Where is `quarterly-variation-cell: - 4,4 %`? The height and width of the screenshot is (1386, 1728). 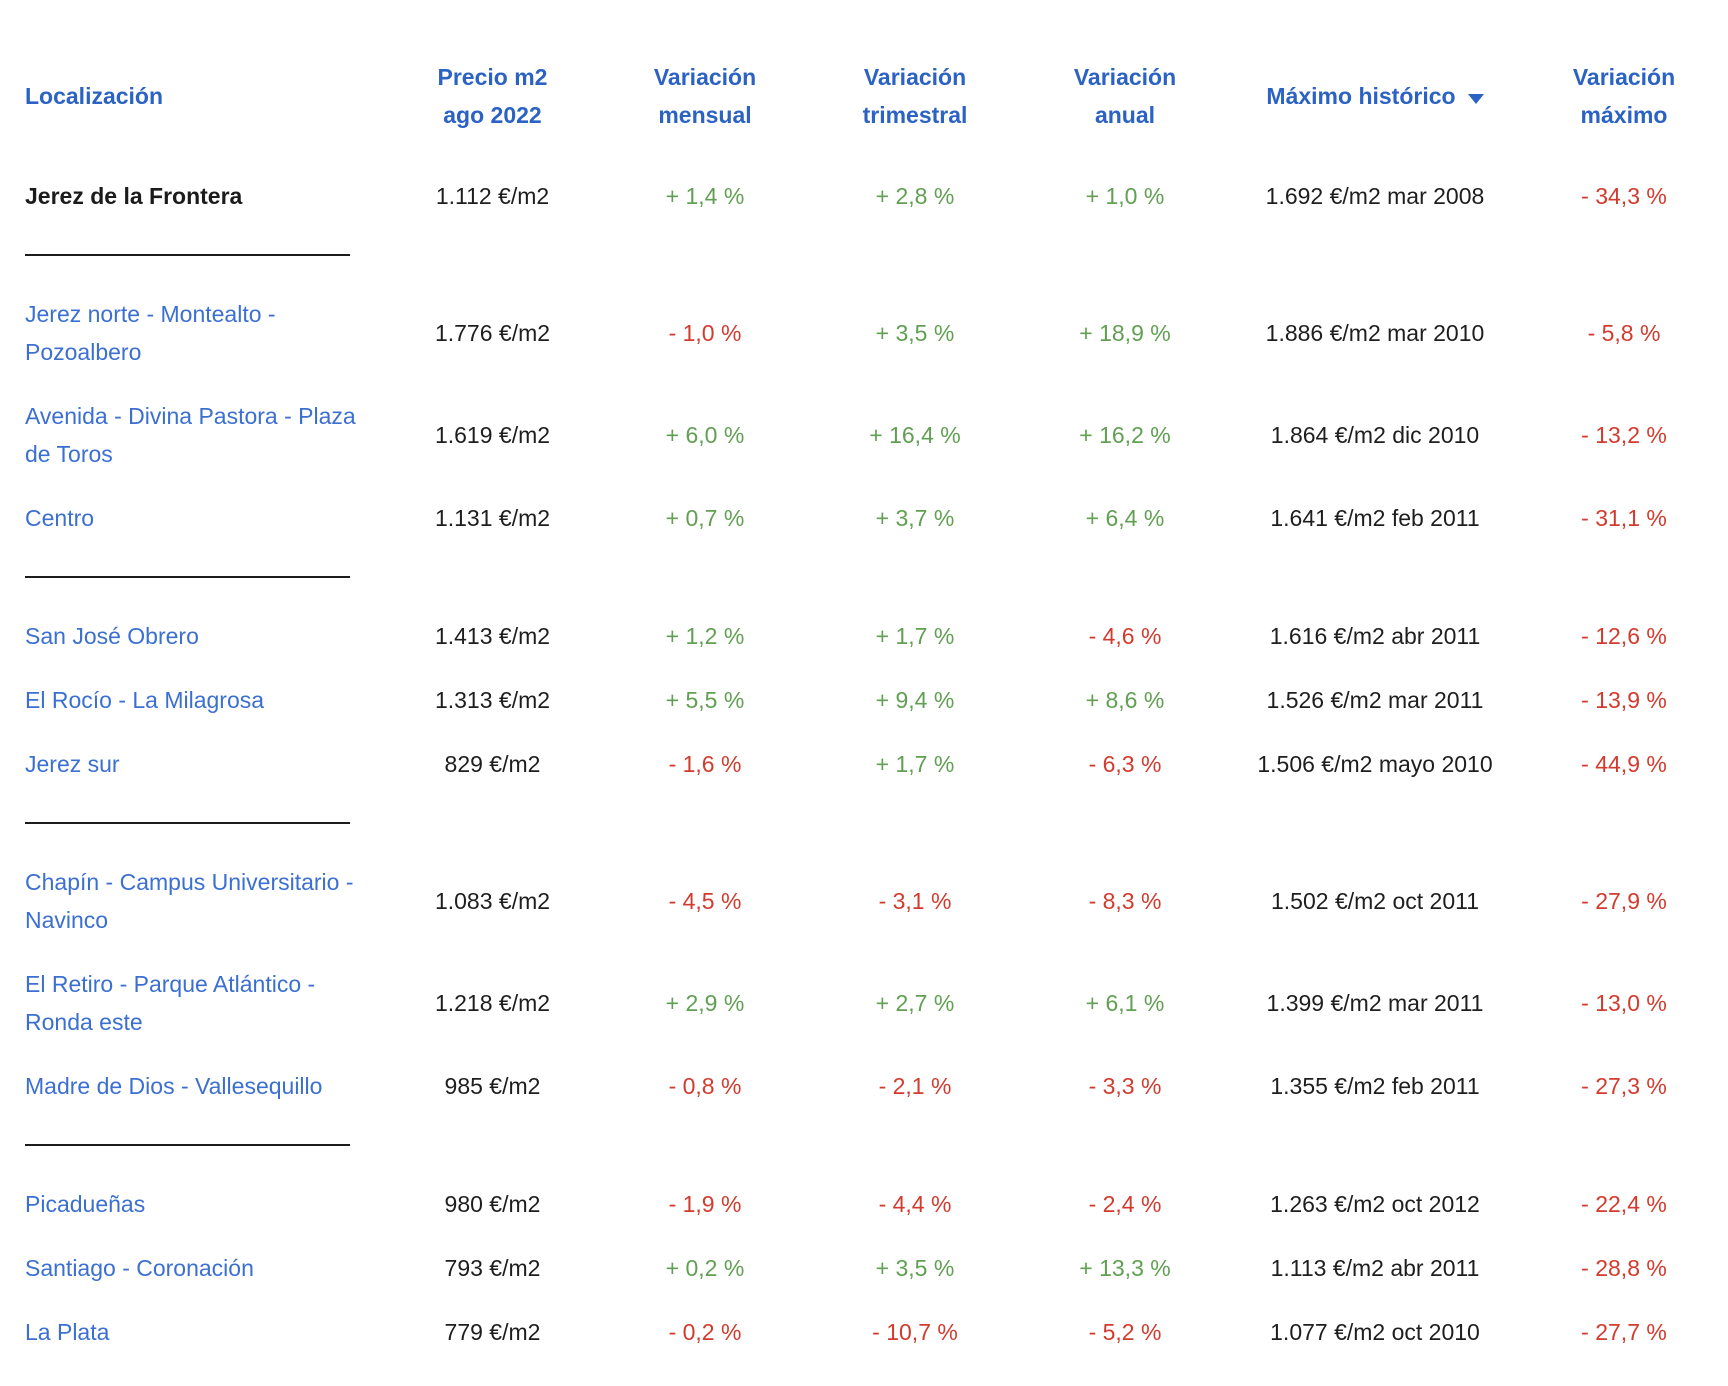 quarterly-variation-cell: - 4,4 % is located at coordinates (915, 1204).